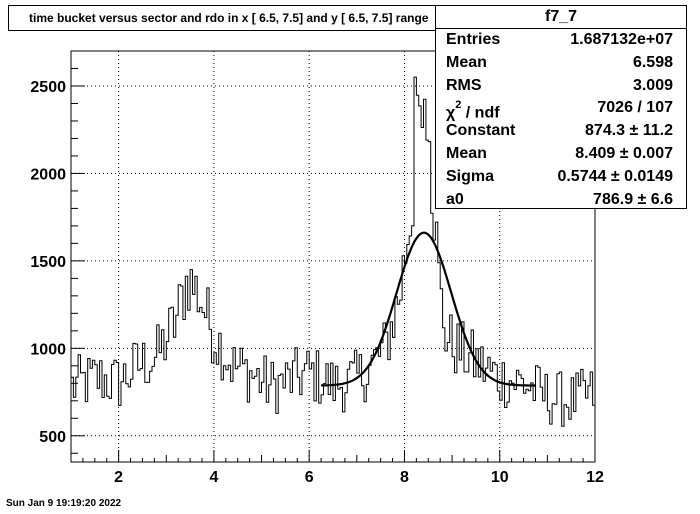 The width and height of the screenshot is (700, 514). I want to click on y-axis: 500 1000 1500 2000 2500, so click(57, 252).